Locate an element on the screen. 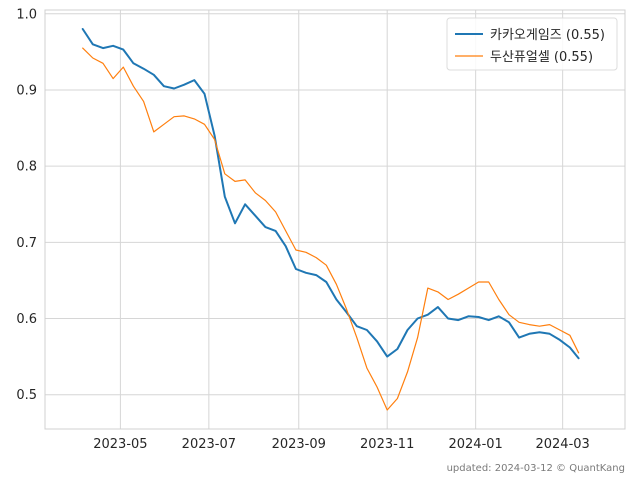 This screenshot has width=640, height=480. y-tick-label: 0.6 is located at coordinates (26, 319).